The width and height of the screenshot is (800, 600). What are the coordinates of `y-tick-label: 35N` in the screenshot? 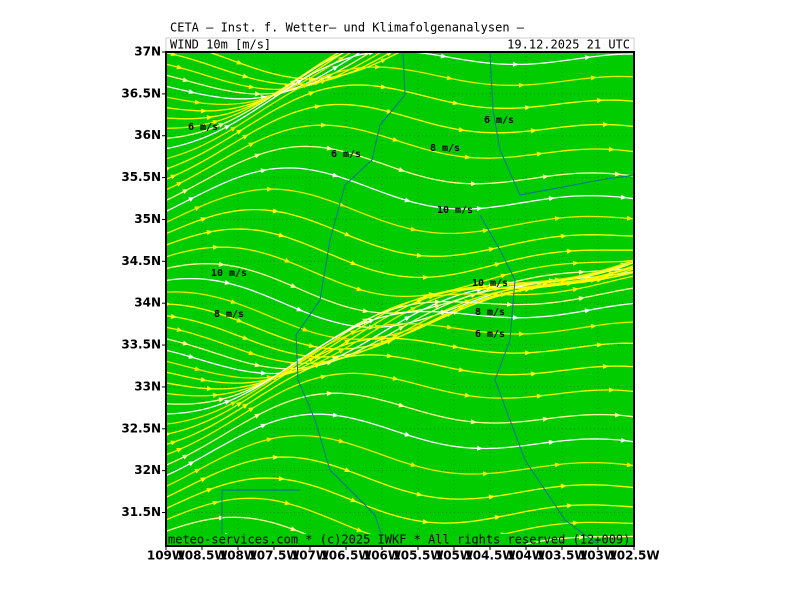 It's located at (147, 219).